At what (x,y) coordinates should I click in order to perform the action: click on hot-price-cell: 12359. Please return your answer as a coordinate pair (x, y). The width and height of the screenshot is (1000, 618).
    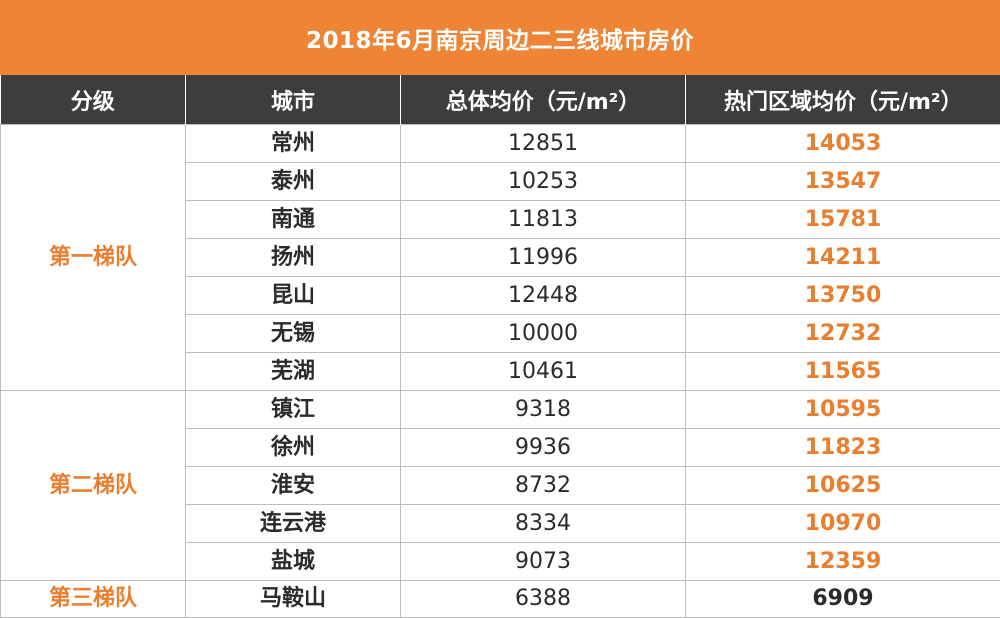
    Looking at the image, I should click on (843, 562).